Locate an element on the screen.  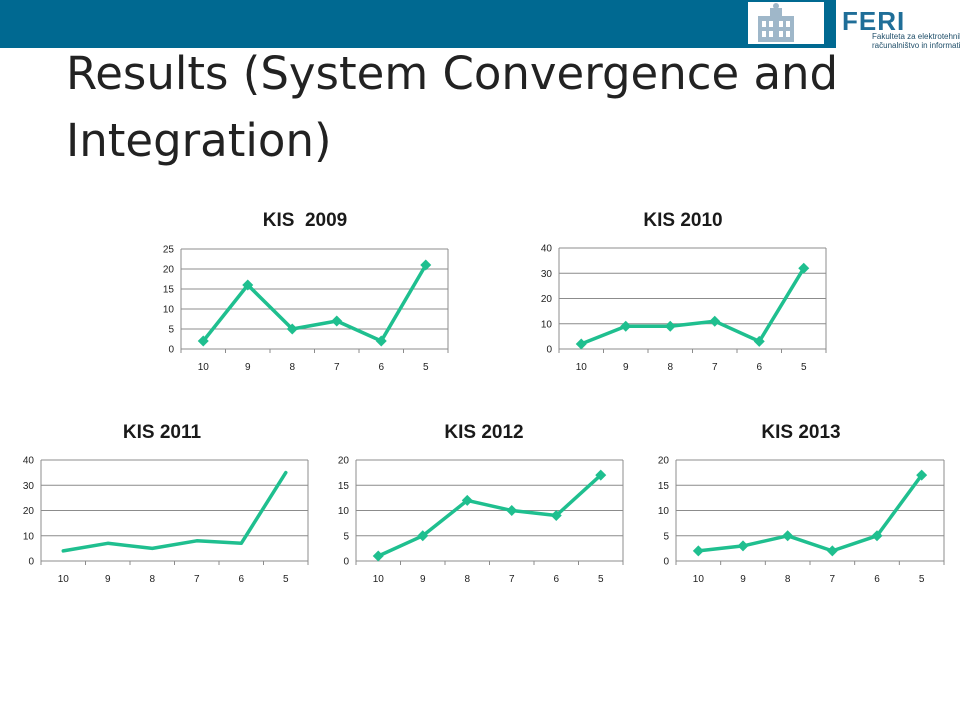
chart-title: KIS 2012 is located at coordinates (483, 432).